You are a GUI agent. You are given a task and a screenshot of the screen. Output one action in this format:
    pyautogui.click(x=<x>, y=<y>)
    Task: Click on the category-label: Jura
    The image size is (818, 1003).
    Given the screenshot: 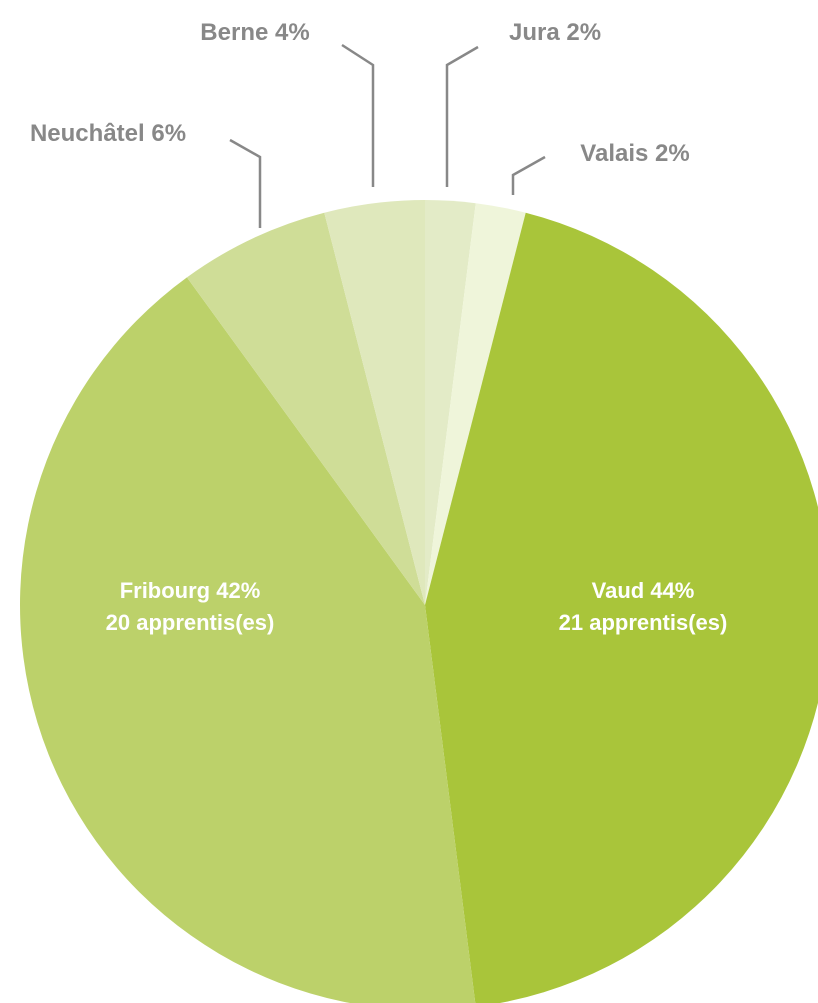 What is the action you would take?
    pyautogui.click(x=534, y=32)
    